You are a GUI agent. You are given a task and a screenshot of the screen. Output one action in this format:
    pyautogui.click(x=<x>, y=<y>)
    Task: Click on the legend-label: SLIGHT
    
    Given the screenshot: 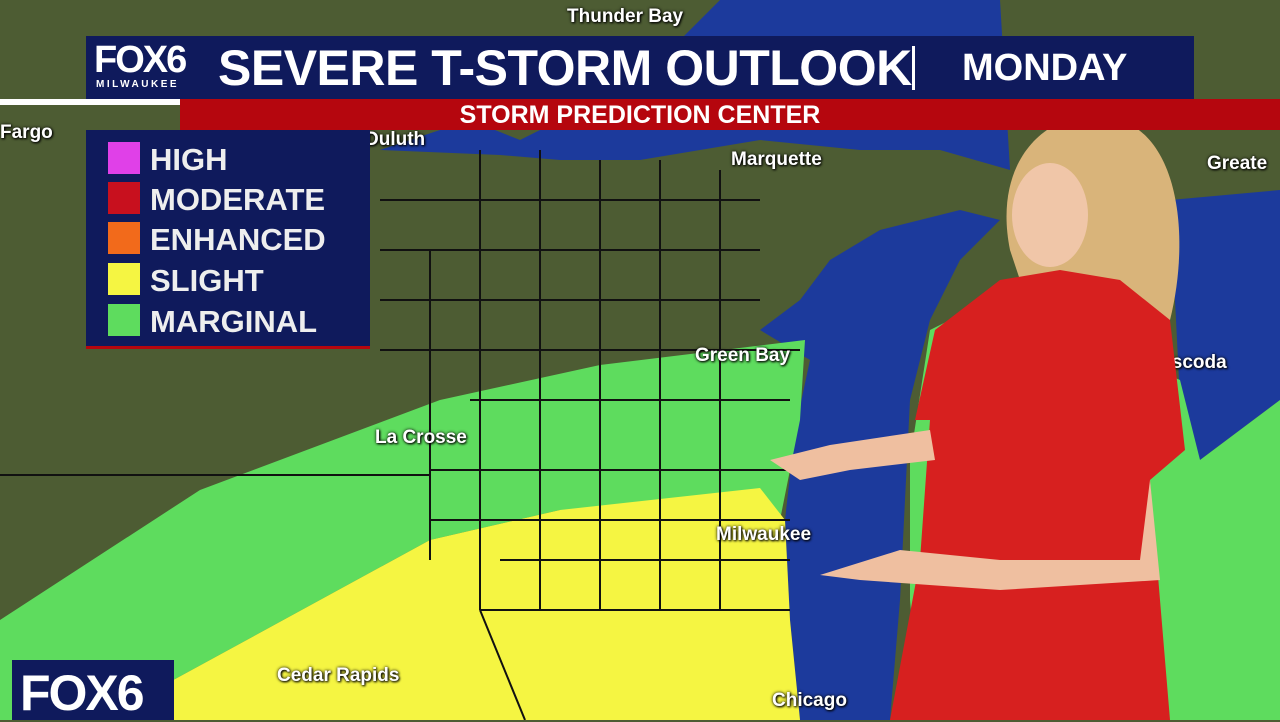 What is the action you would take?
    pyautogui.click(x=207, y=280)
    